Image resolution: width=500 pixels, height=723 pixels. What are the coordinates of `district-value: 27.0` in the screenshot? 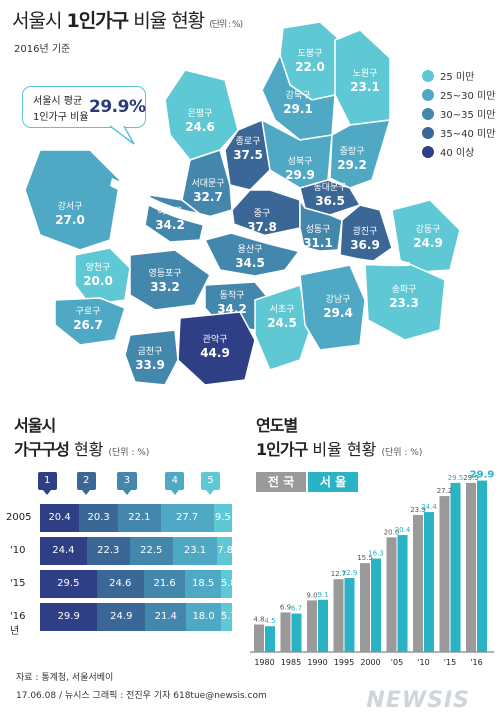 It's located at (70, 220).